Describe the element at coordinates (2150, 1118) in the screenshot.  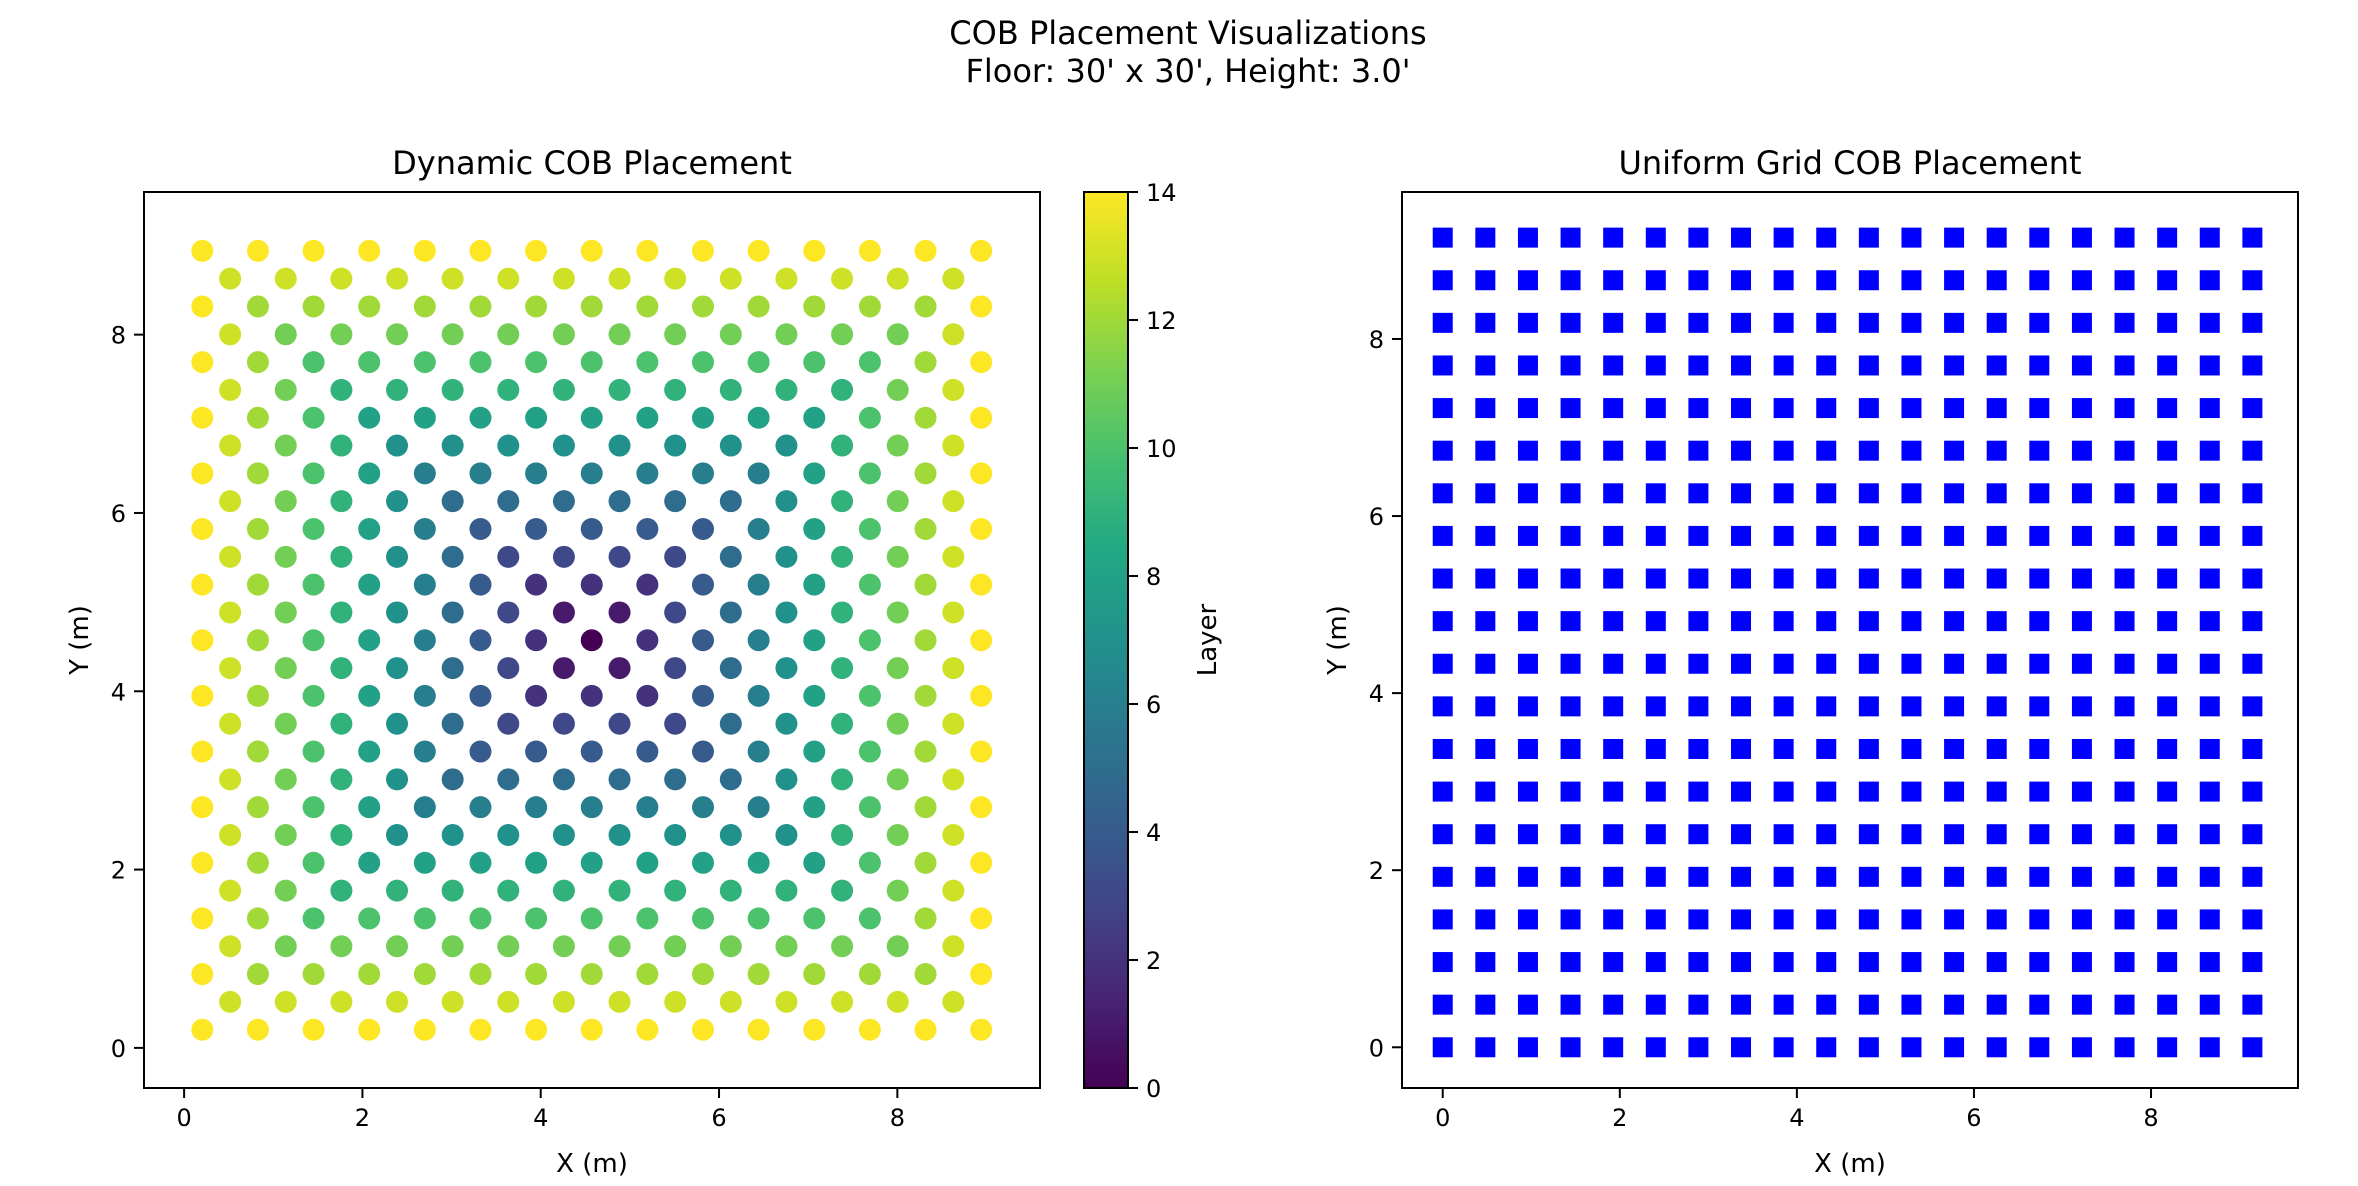
I see `right-x-tick-label: 8` at that location.